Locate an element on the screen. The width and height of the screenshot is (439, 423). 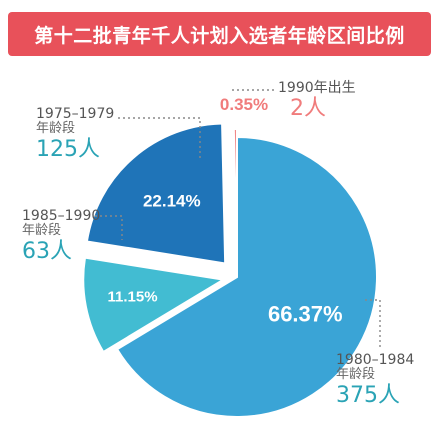
label-1985-range: 1985–1990 is located at coordinates (61, 216).